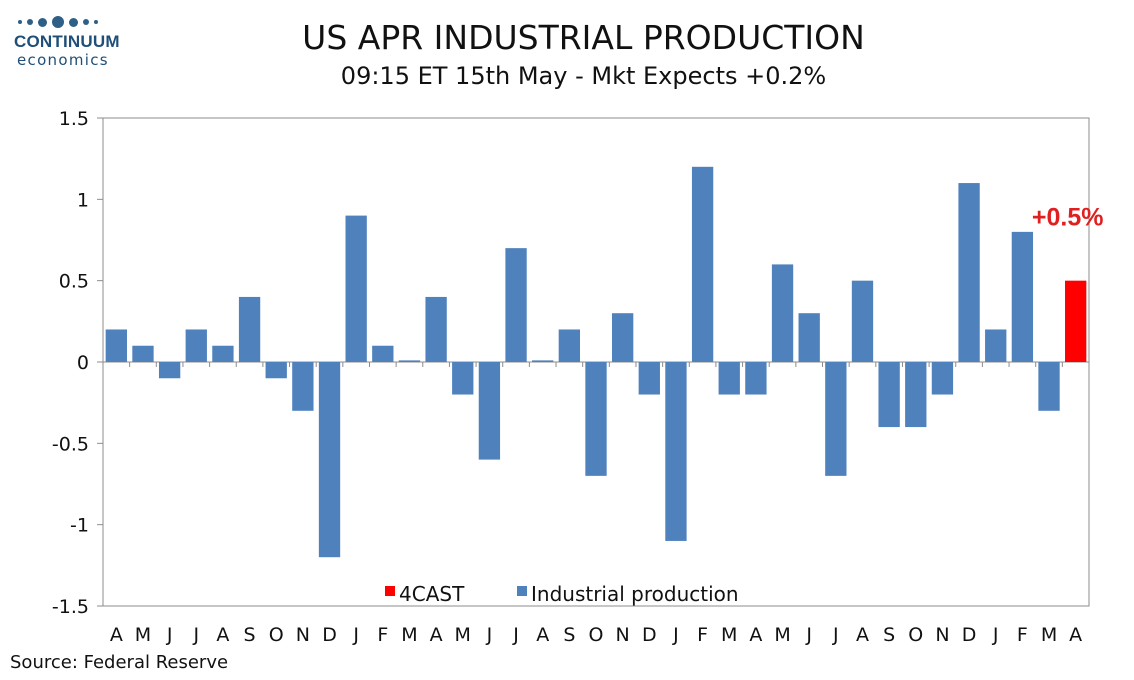 The image size is (1134, 680). I want to click on forecast-annotation: +0.5%, so click(1068, 217).